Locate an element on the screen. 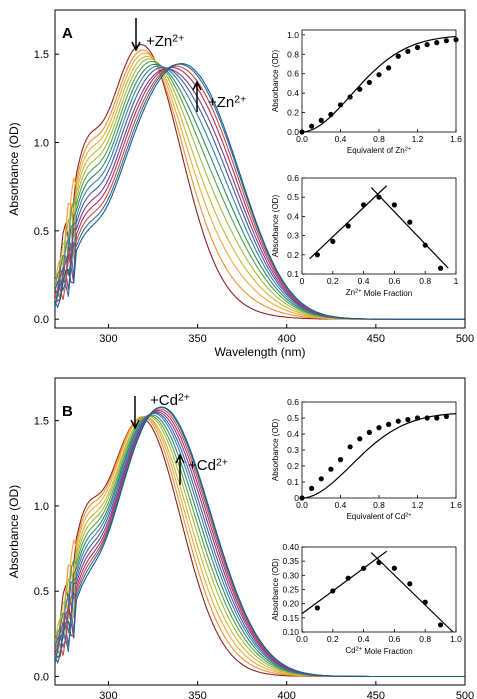  annotation-down-text: +Zn is located at coordinates (159, 41).